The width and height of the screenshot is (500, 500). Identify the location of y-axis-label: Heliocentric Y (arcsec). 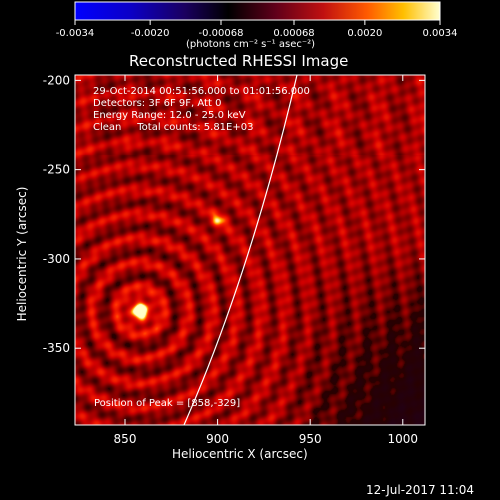
(22, 254).